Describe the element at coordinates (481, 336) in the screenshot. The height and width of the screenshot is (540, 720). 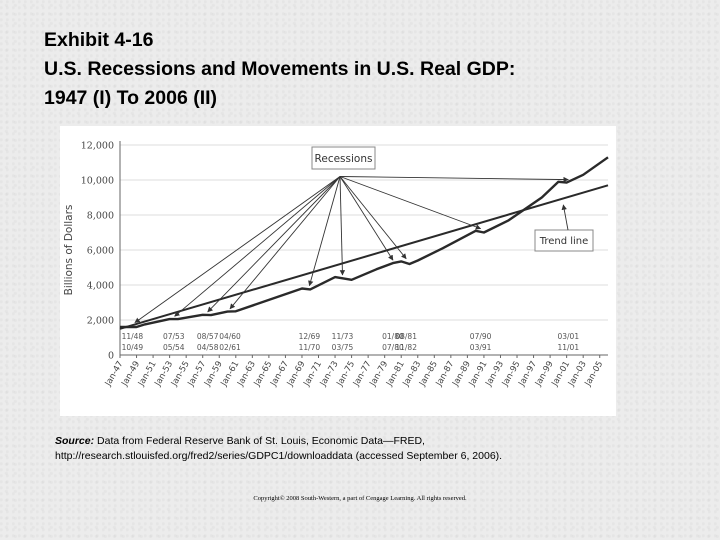
I see `recession-peak-label: 07/90` at that location.